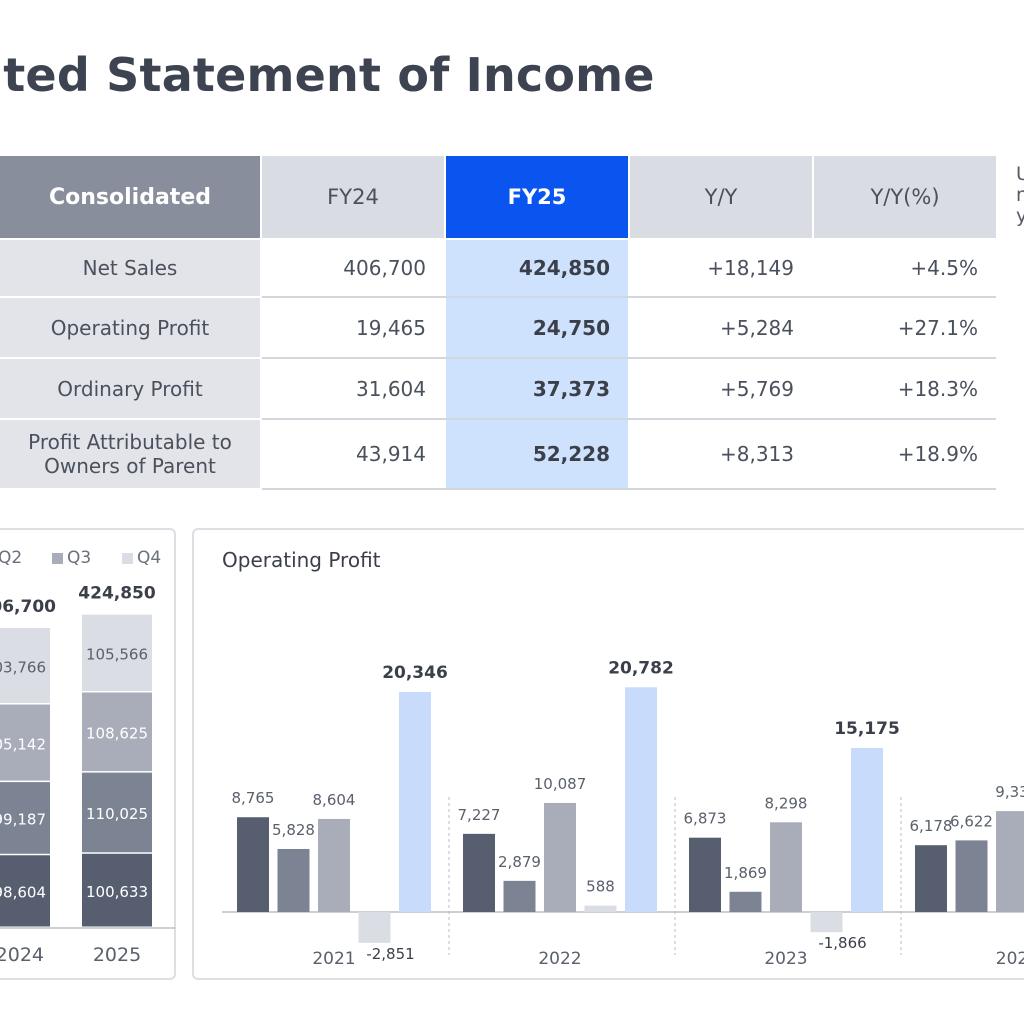 The width and height of the screenshot is (1024, 1024). Describe the element at coordinates (293, 830) in the screenshot. I see `data-label: 5,828` at that location.